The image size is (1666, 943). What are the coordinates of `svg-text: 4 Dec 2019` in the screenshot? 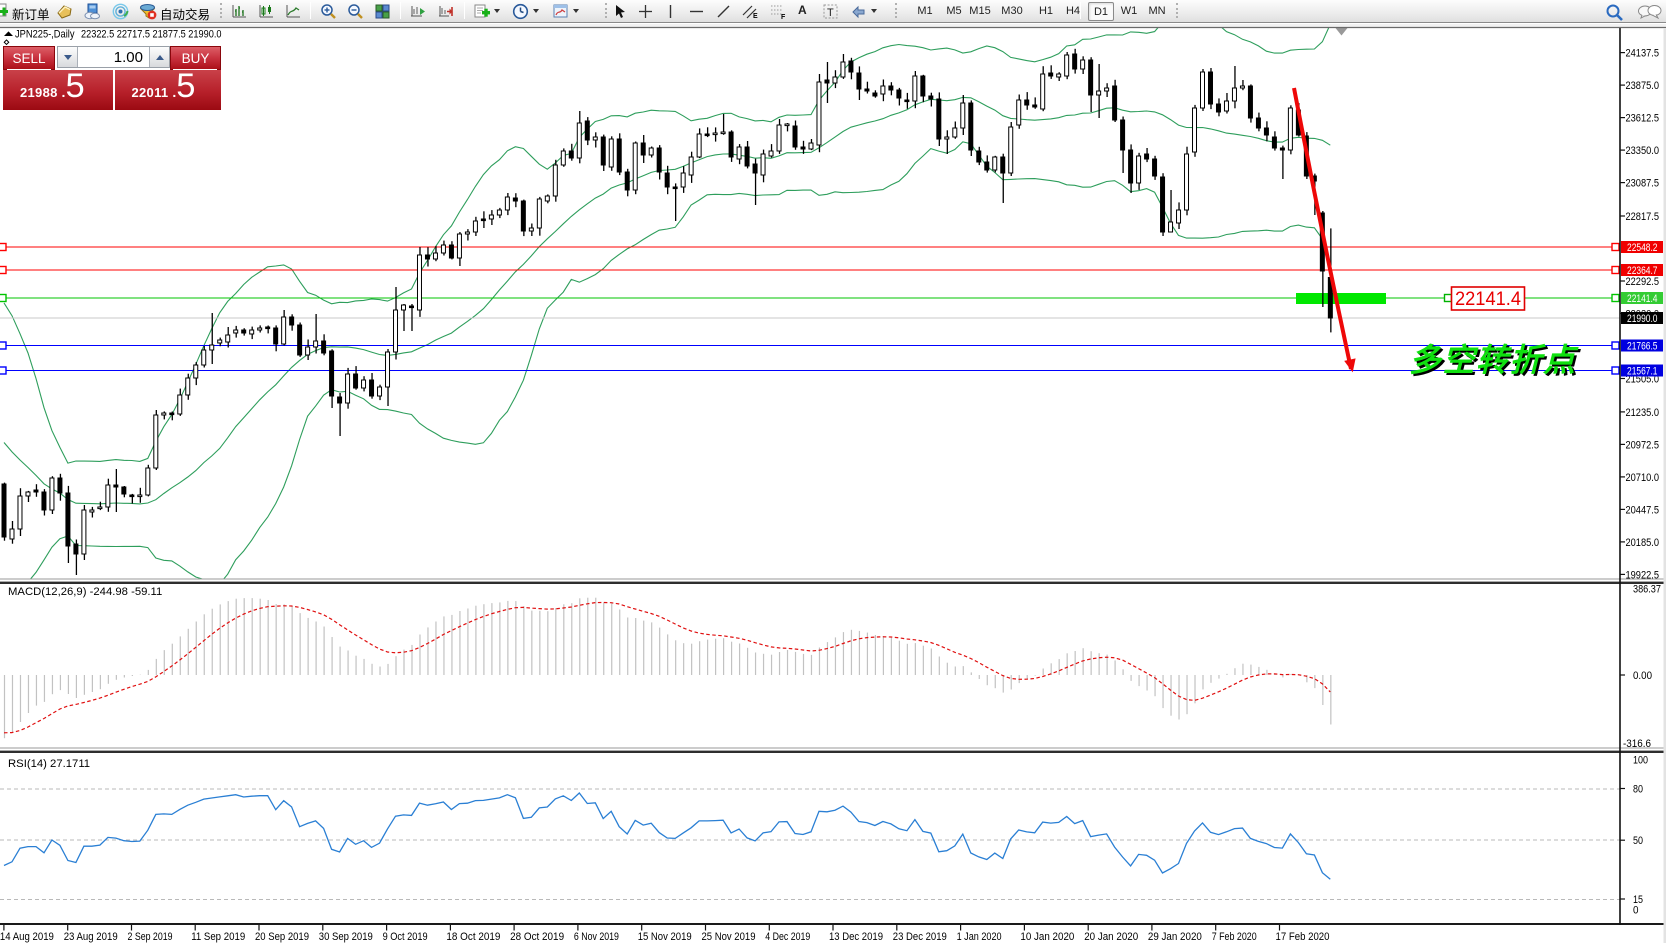 It's located at (787, 937).